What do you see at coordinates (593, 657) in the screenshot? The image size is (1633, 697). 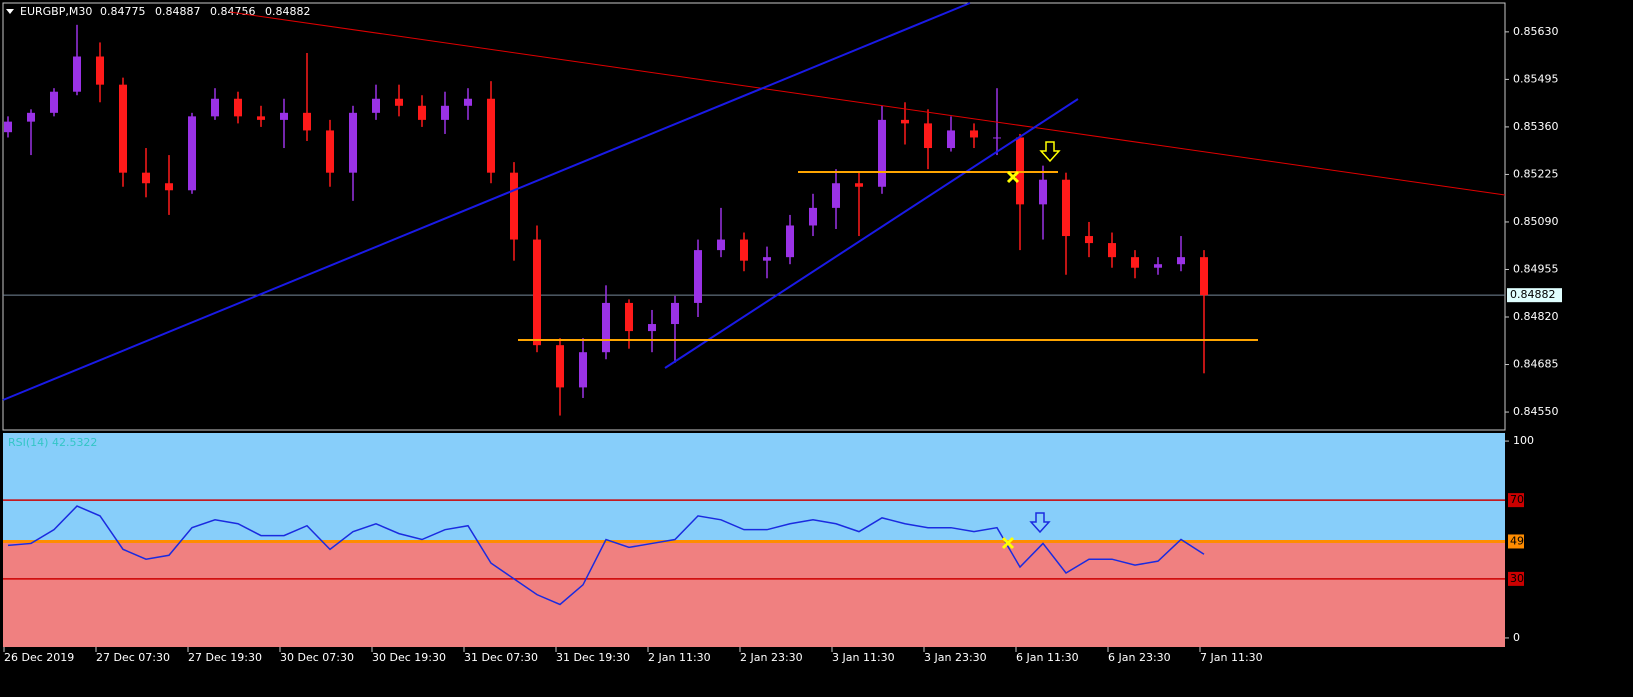 I see `x-tick-label: 31 Dec 19:30` at bounding box center [593, 657].